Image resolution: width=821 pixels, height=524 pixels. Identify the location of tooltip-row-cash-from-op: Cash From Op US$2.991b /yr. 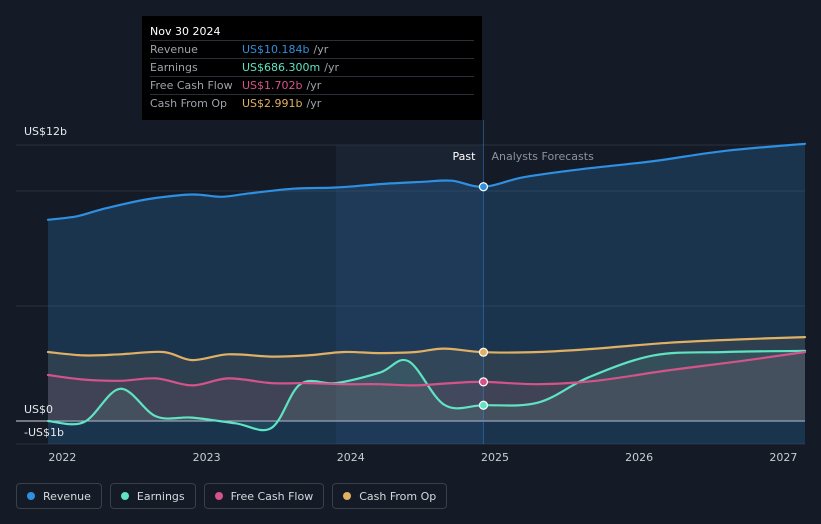
(312, 103).